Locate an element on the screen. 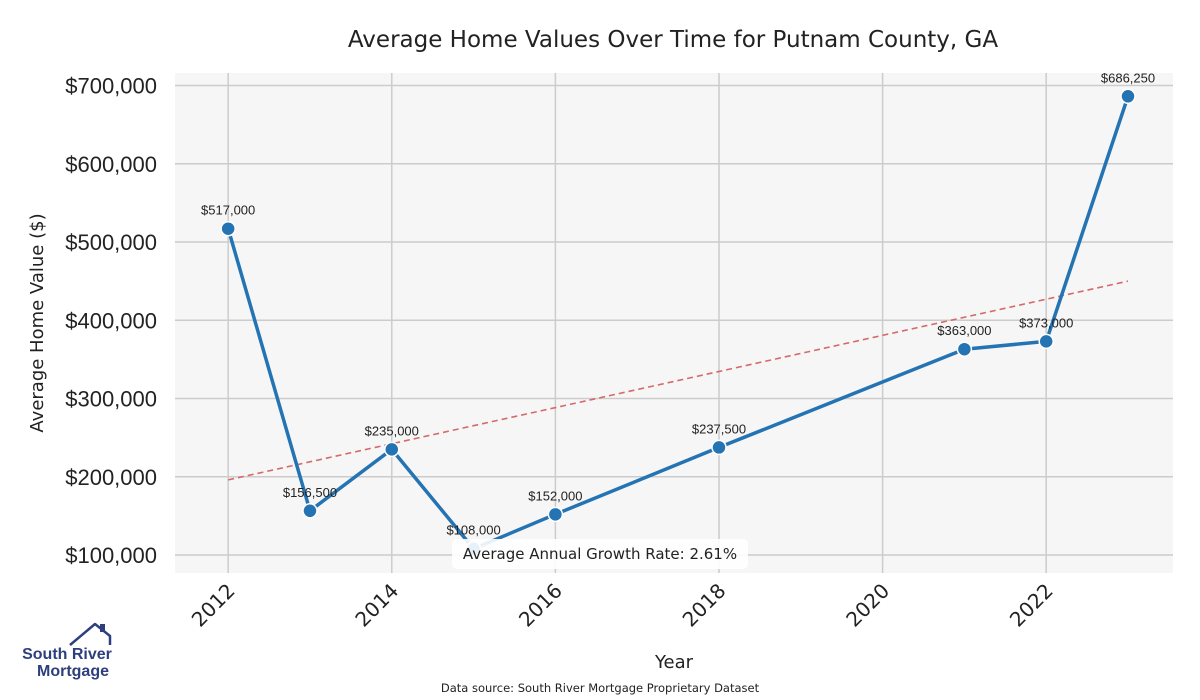 This screenshot has width=1200, height=700. x-tick-label: 2014 is located at coordinates (376, 605).